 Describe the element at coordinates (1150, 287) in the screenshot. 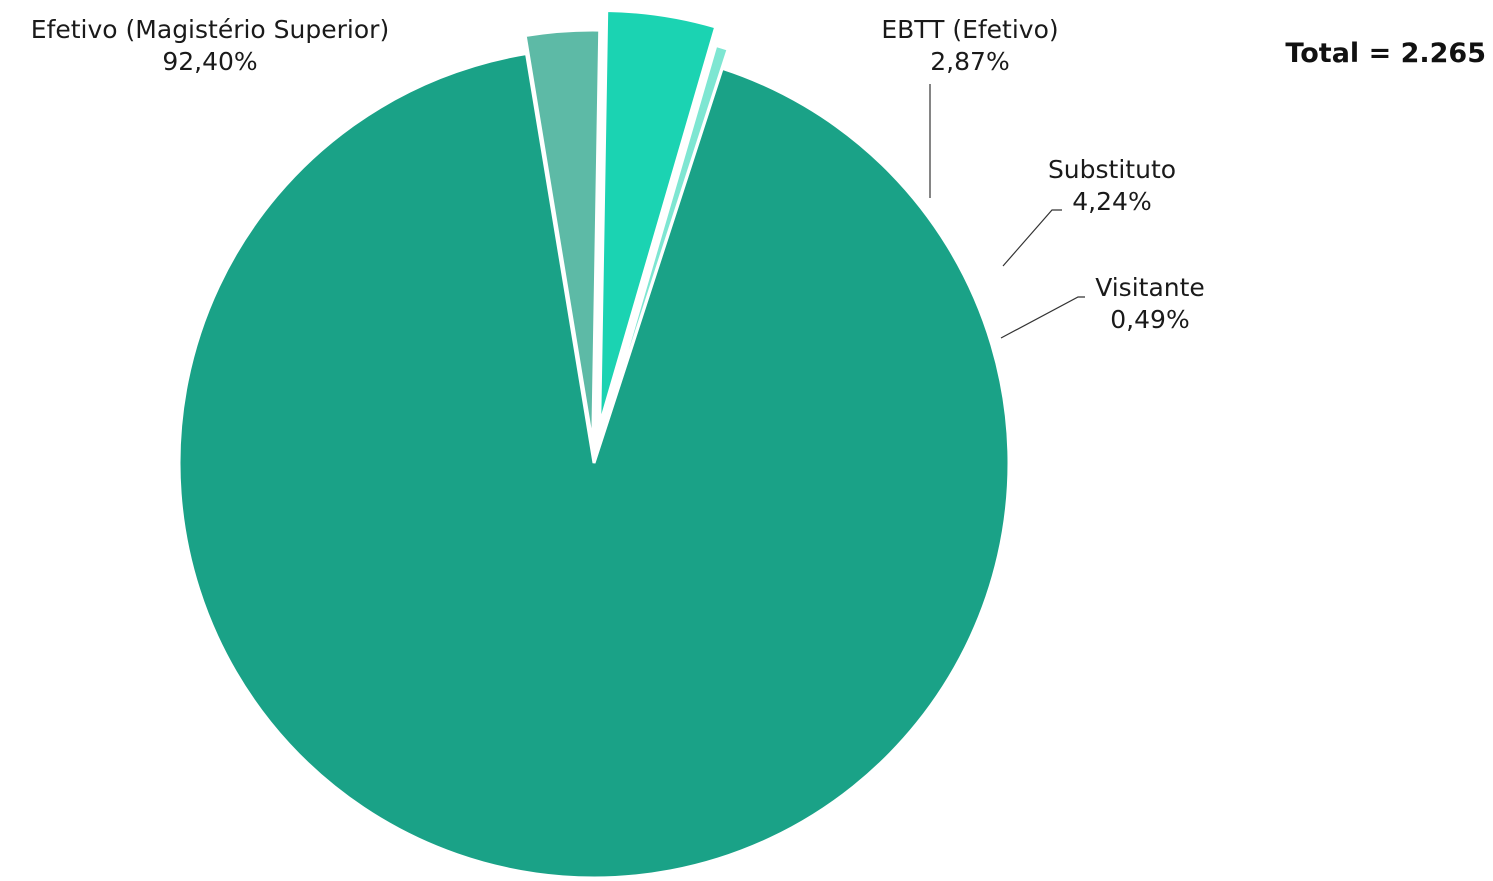

I see `slice-name-label-4: Visitante` at that location.